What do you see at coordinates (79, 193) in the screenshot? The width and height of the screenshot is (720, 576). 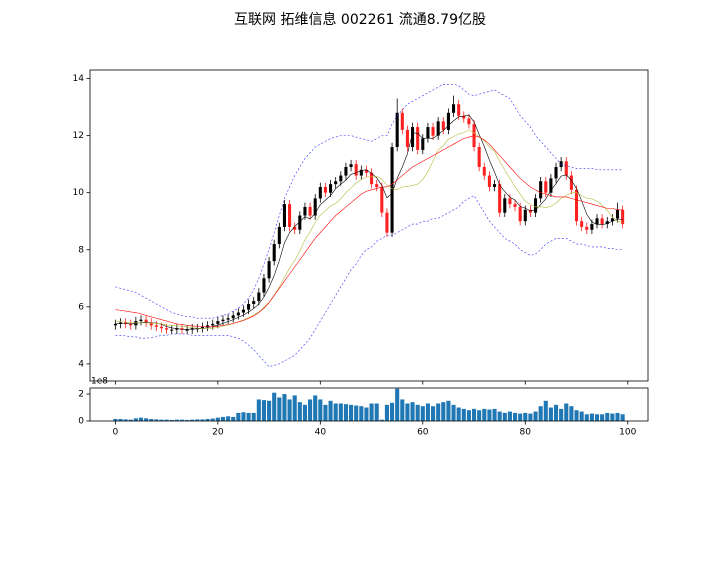 I see `y-tick-label: 10` at bounding box center [79, 193].